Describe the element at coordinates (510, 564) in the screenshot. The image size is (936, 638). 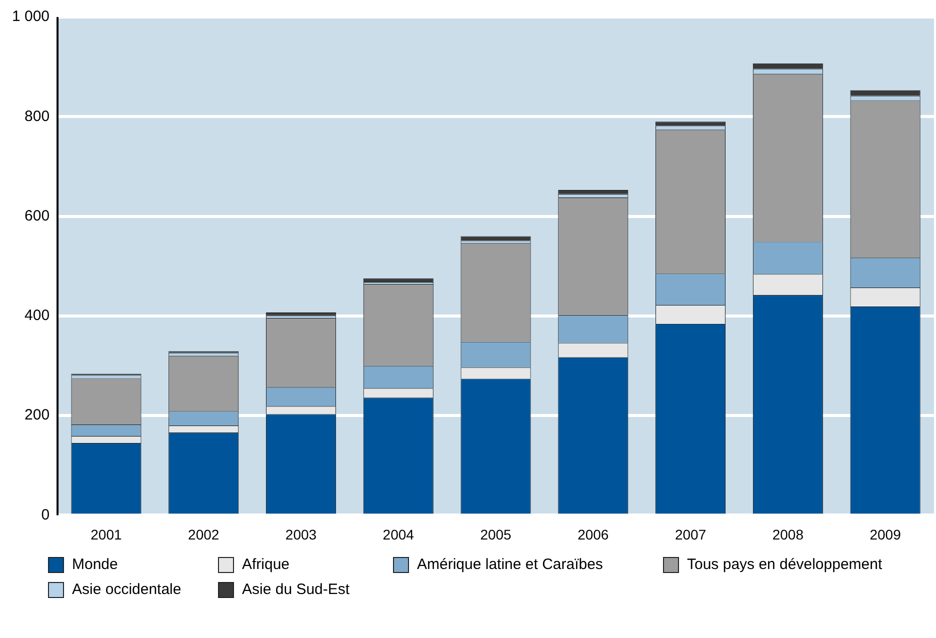
I see `legend-label: Amérique latine et Caraïbes` at that location.